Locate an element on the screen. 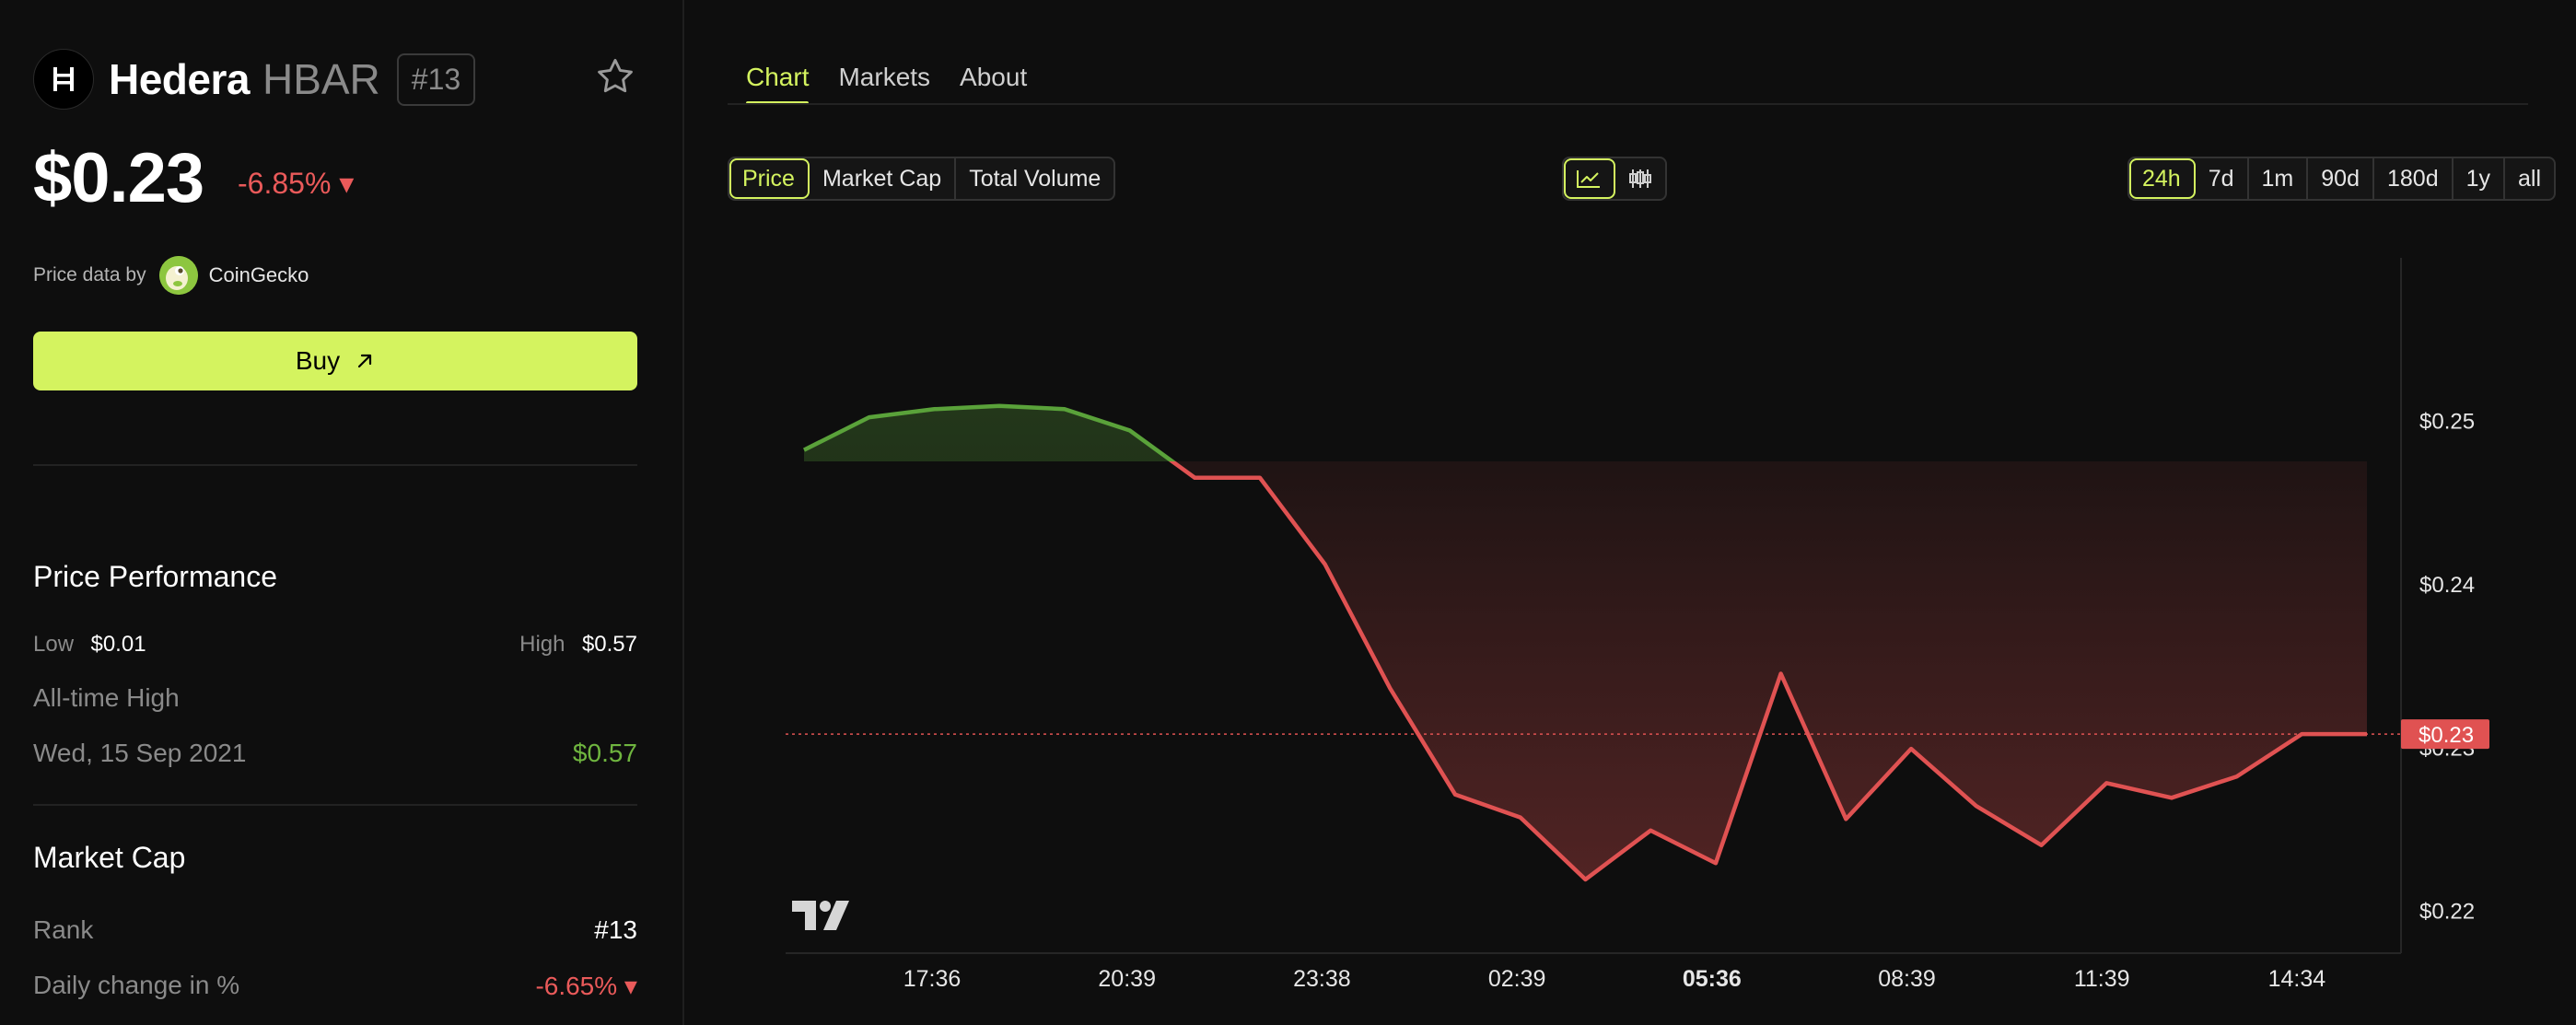 The height and width of the screenshot is (1025, 2576). metric-total-volume-button: Total Volume is located at coordinates (1035, 178).